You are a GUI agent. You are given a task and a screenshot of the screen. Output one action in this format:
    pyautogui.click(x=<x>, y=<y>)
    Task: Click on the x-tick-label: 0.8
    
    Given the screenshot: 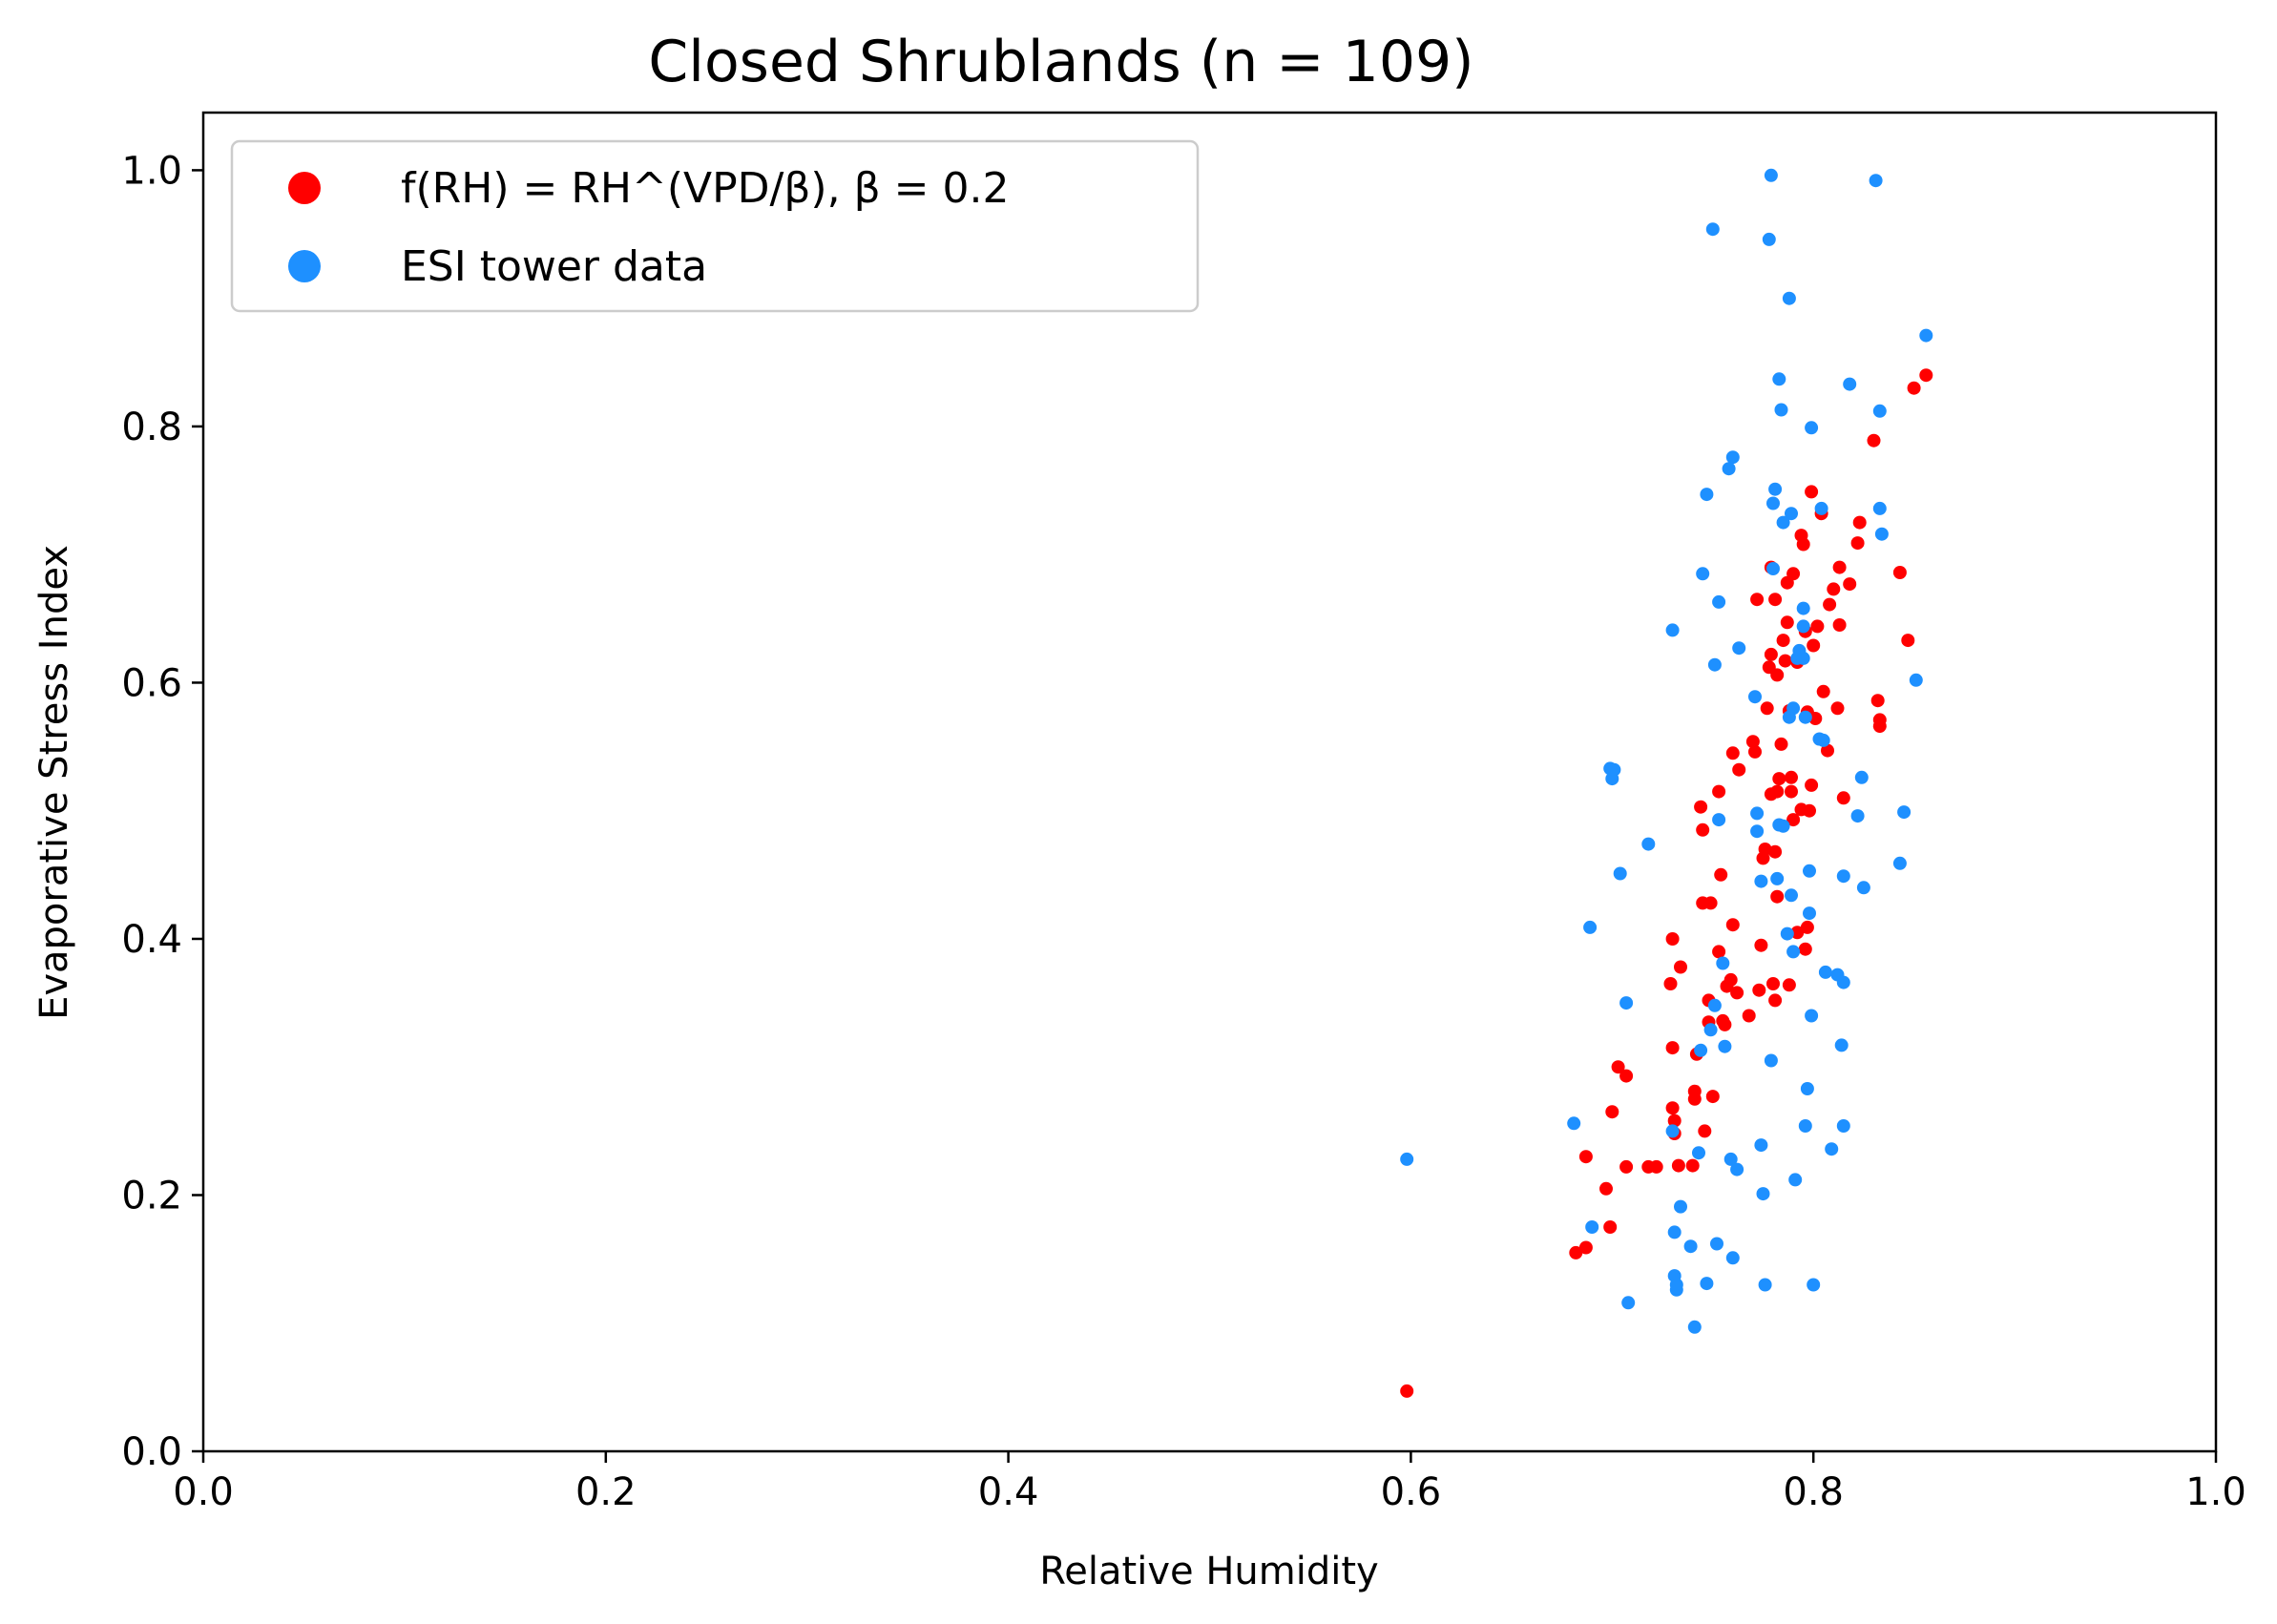 What is the action you would take?
    pyautogui.click(x=1813, y=1492)
    